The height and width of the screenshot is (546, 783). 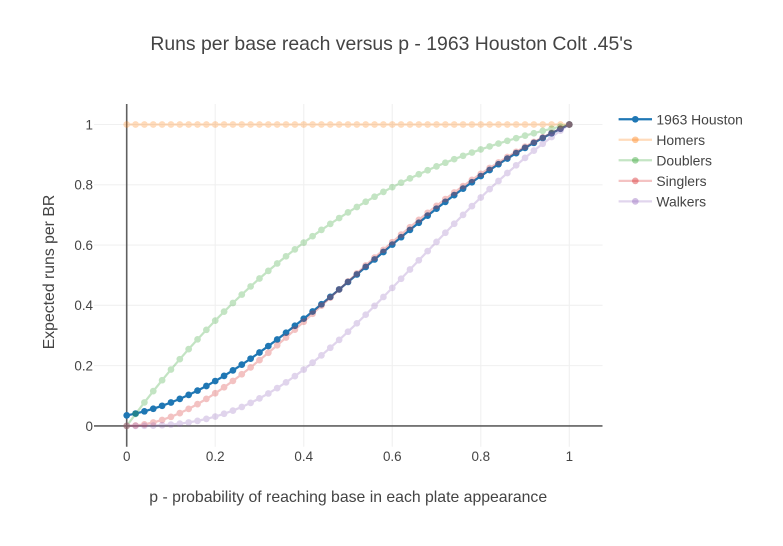 What do you see at coordinates (680, 140) in the screenshot?
I see `svg-text: Homers` at bounding box center [680, 140].